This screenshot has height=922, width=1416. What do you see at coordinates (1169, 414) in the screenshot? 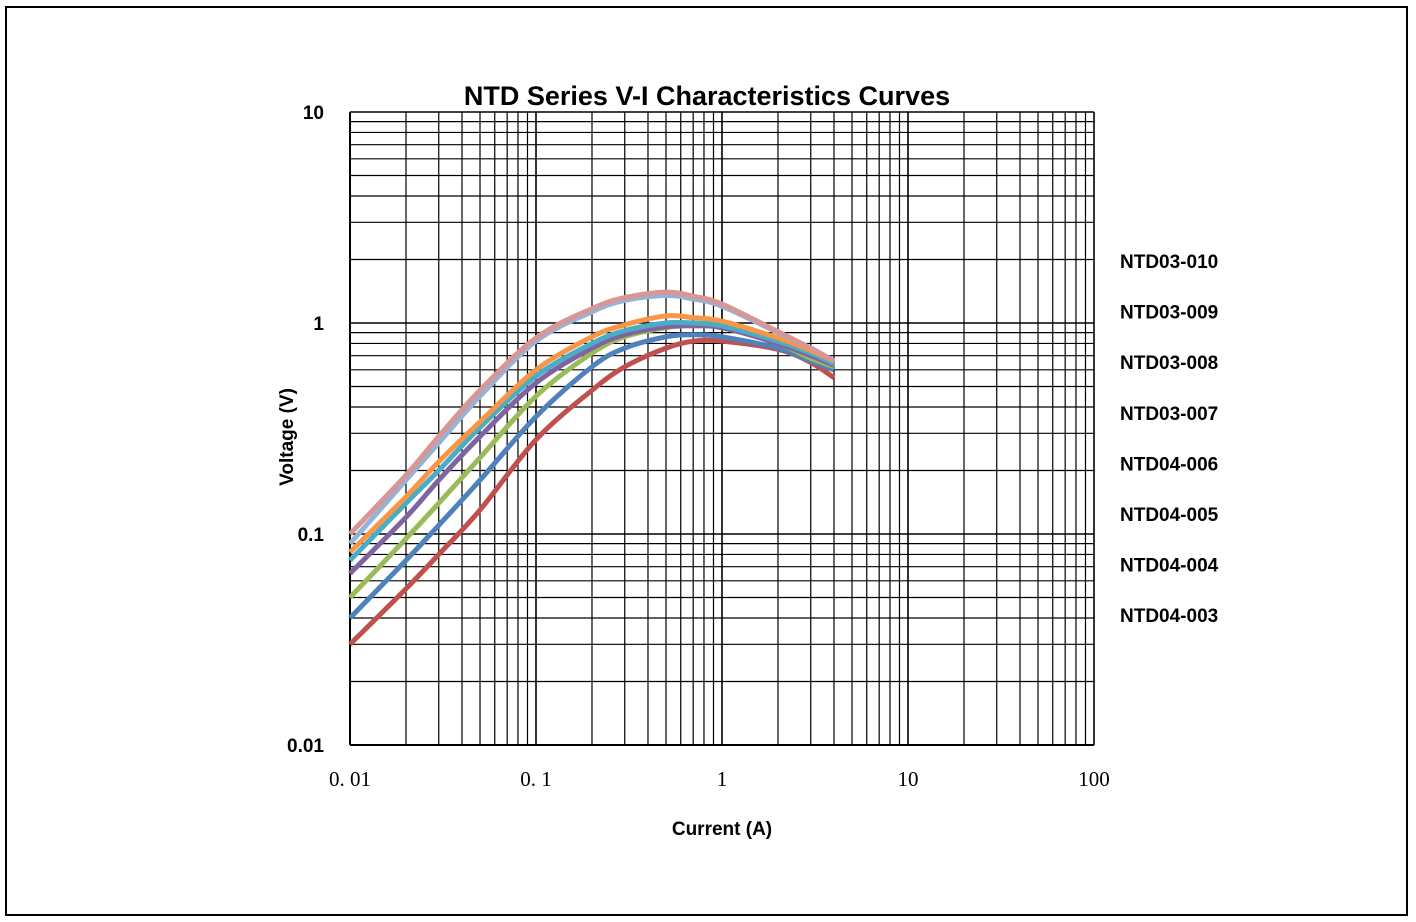
I see `legend-label: NTD03-007` at bounding box center [1169, 414].